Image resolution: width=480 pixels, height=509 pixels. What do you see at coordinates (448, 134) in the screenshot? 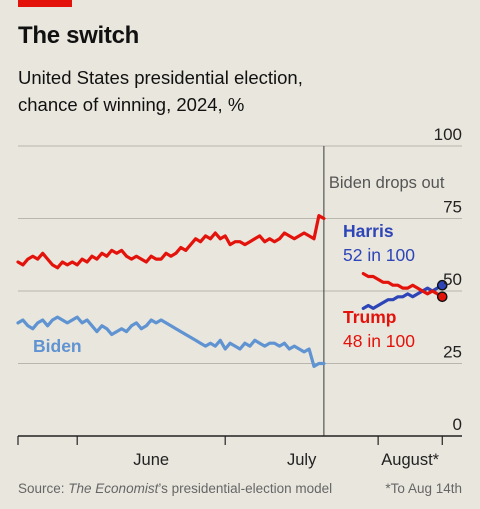
I see `y-tick-label-100: 100` at bounding box center [448, 134].